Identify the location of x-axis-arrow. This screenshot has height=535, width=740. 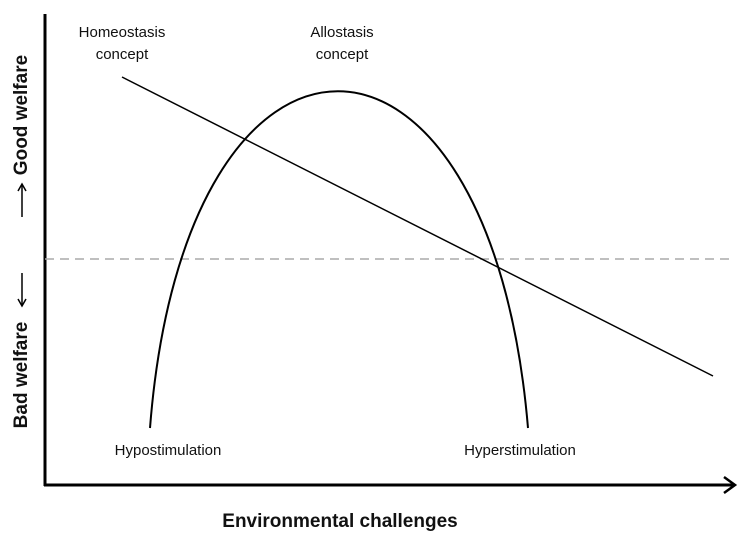
(730, 485).